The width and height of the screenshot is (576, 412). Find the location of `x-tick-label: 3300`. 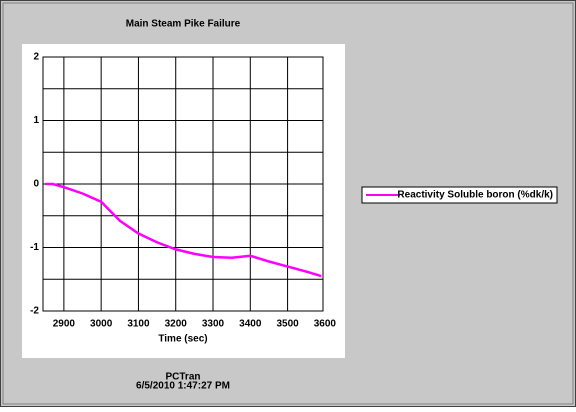

x-tick-label: 3300 is located at coordinates (213, 324).